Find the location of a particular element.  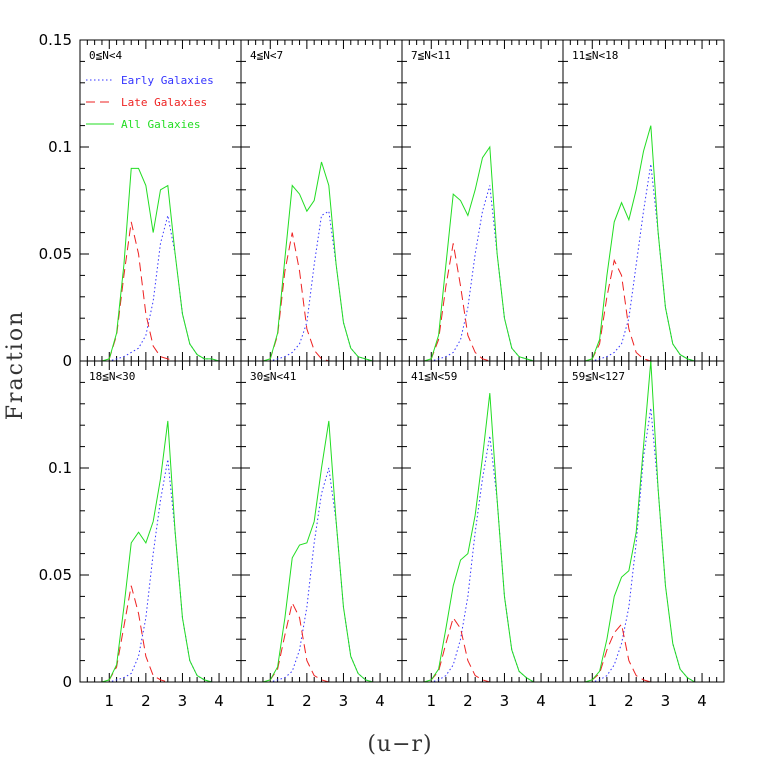

legend-entry: All Galaxies is located at coordinates (160, 124).